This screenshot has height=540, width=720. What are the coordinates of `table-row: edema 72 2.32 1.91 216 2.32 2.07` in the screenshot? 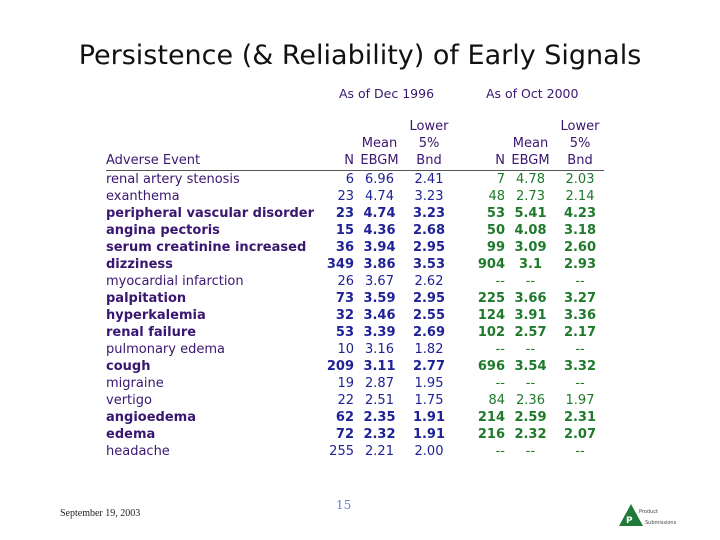 It's located at (355, 434).